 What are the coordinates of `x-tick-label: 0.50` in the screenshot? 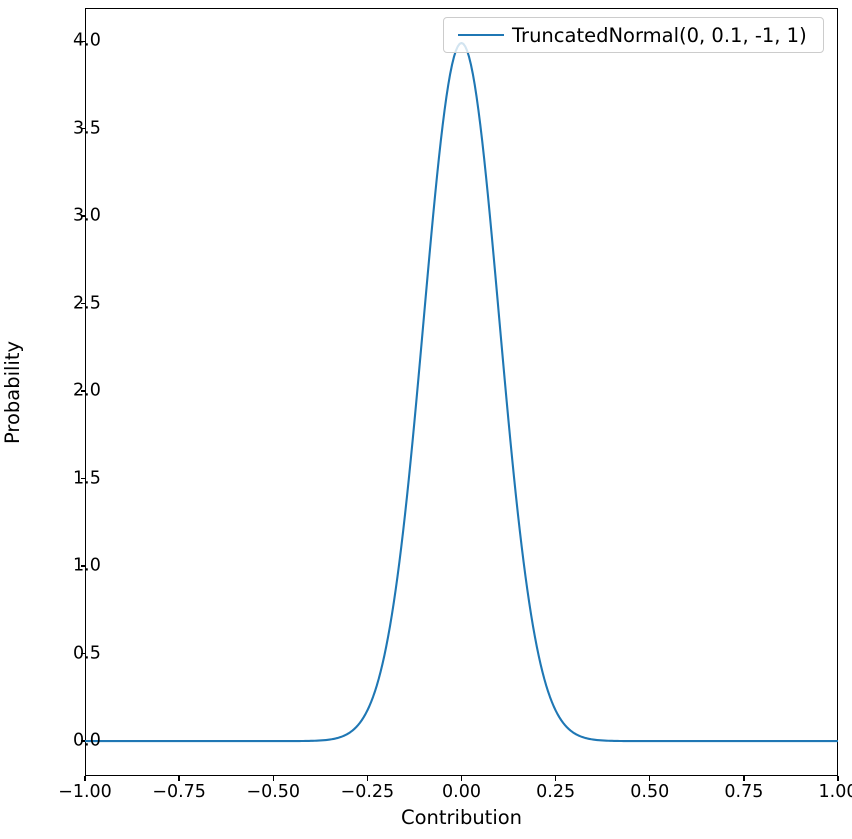 It's located at (650, 792).